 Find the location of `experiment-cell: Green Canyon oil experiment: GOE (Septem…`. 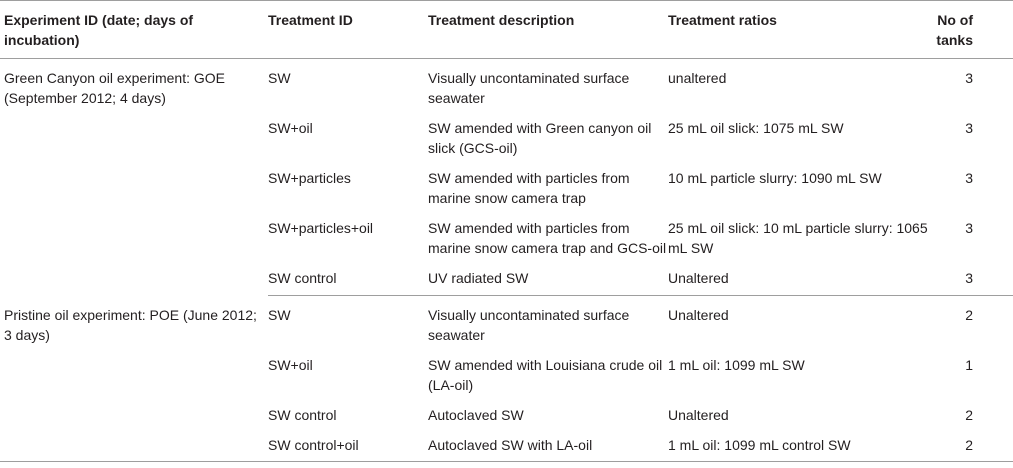

experiment-cell: Green Canyon oil experiment: GOE (Septem… is located at coordinates (134, 177).